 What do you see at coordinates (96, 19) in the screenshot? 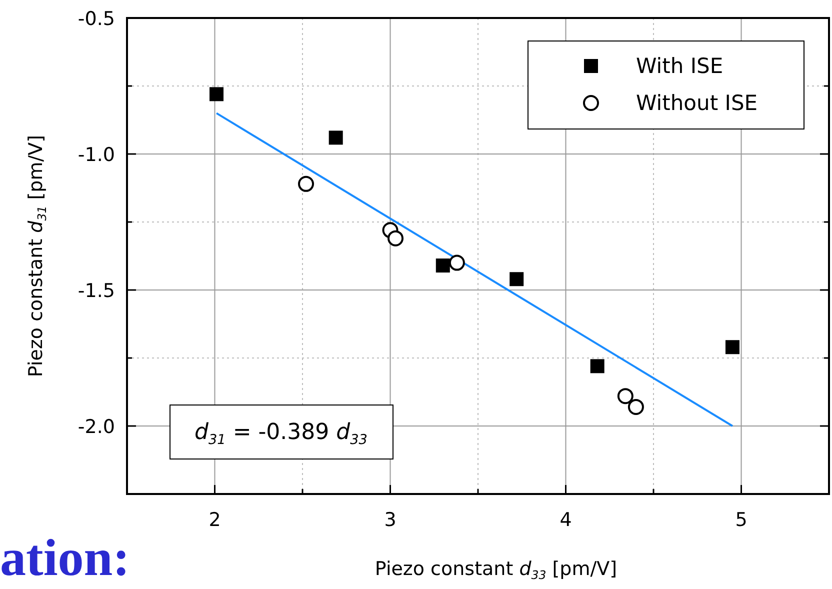
I see `y-tick-label: -0.5` at bounding box center [96, 19].